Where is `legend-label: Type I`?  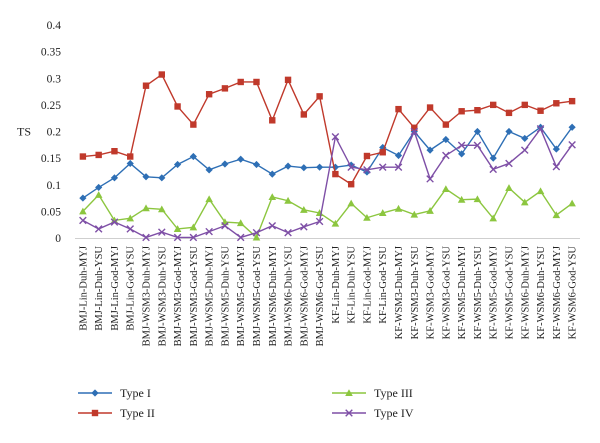
legend-label: Type I is located at coordinates (135, 393).